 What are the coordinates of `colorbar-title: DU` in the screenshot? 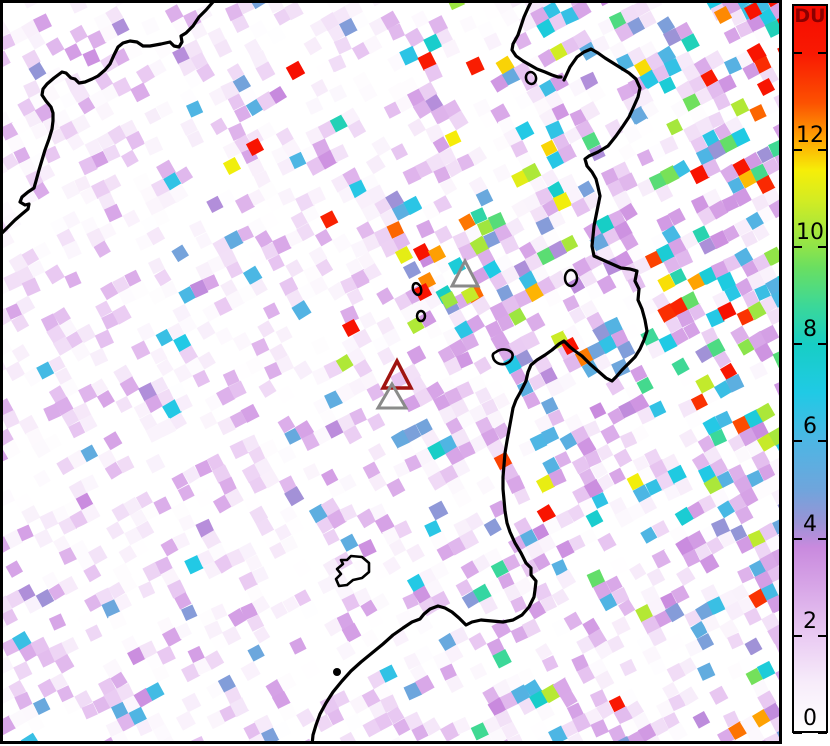 It's located at (810, 16).